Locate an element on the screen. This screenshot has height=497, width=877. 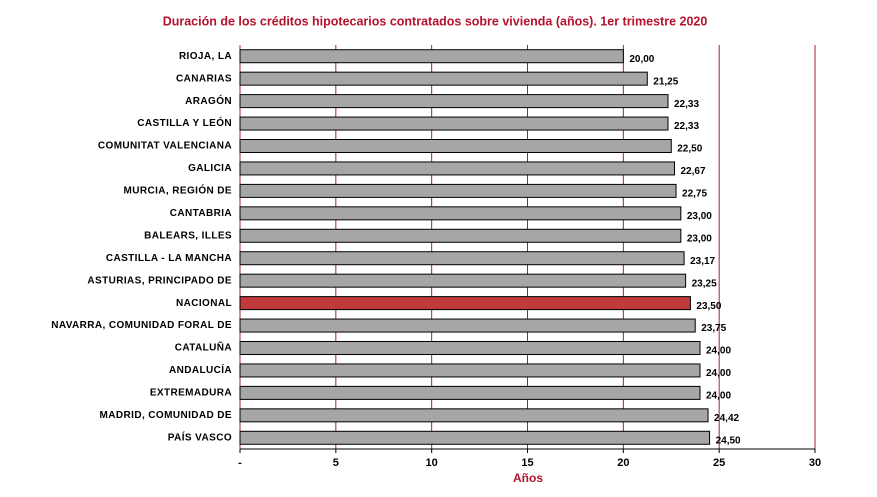
x-tick-label: 30 is located at coordinates (815, 463).